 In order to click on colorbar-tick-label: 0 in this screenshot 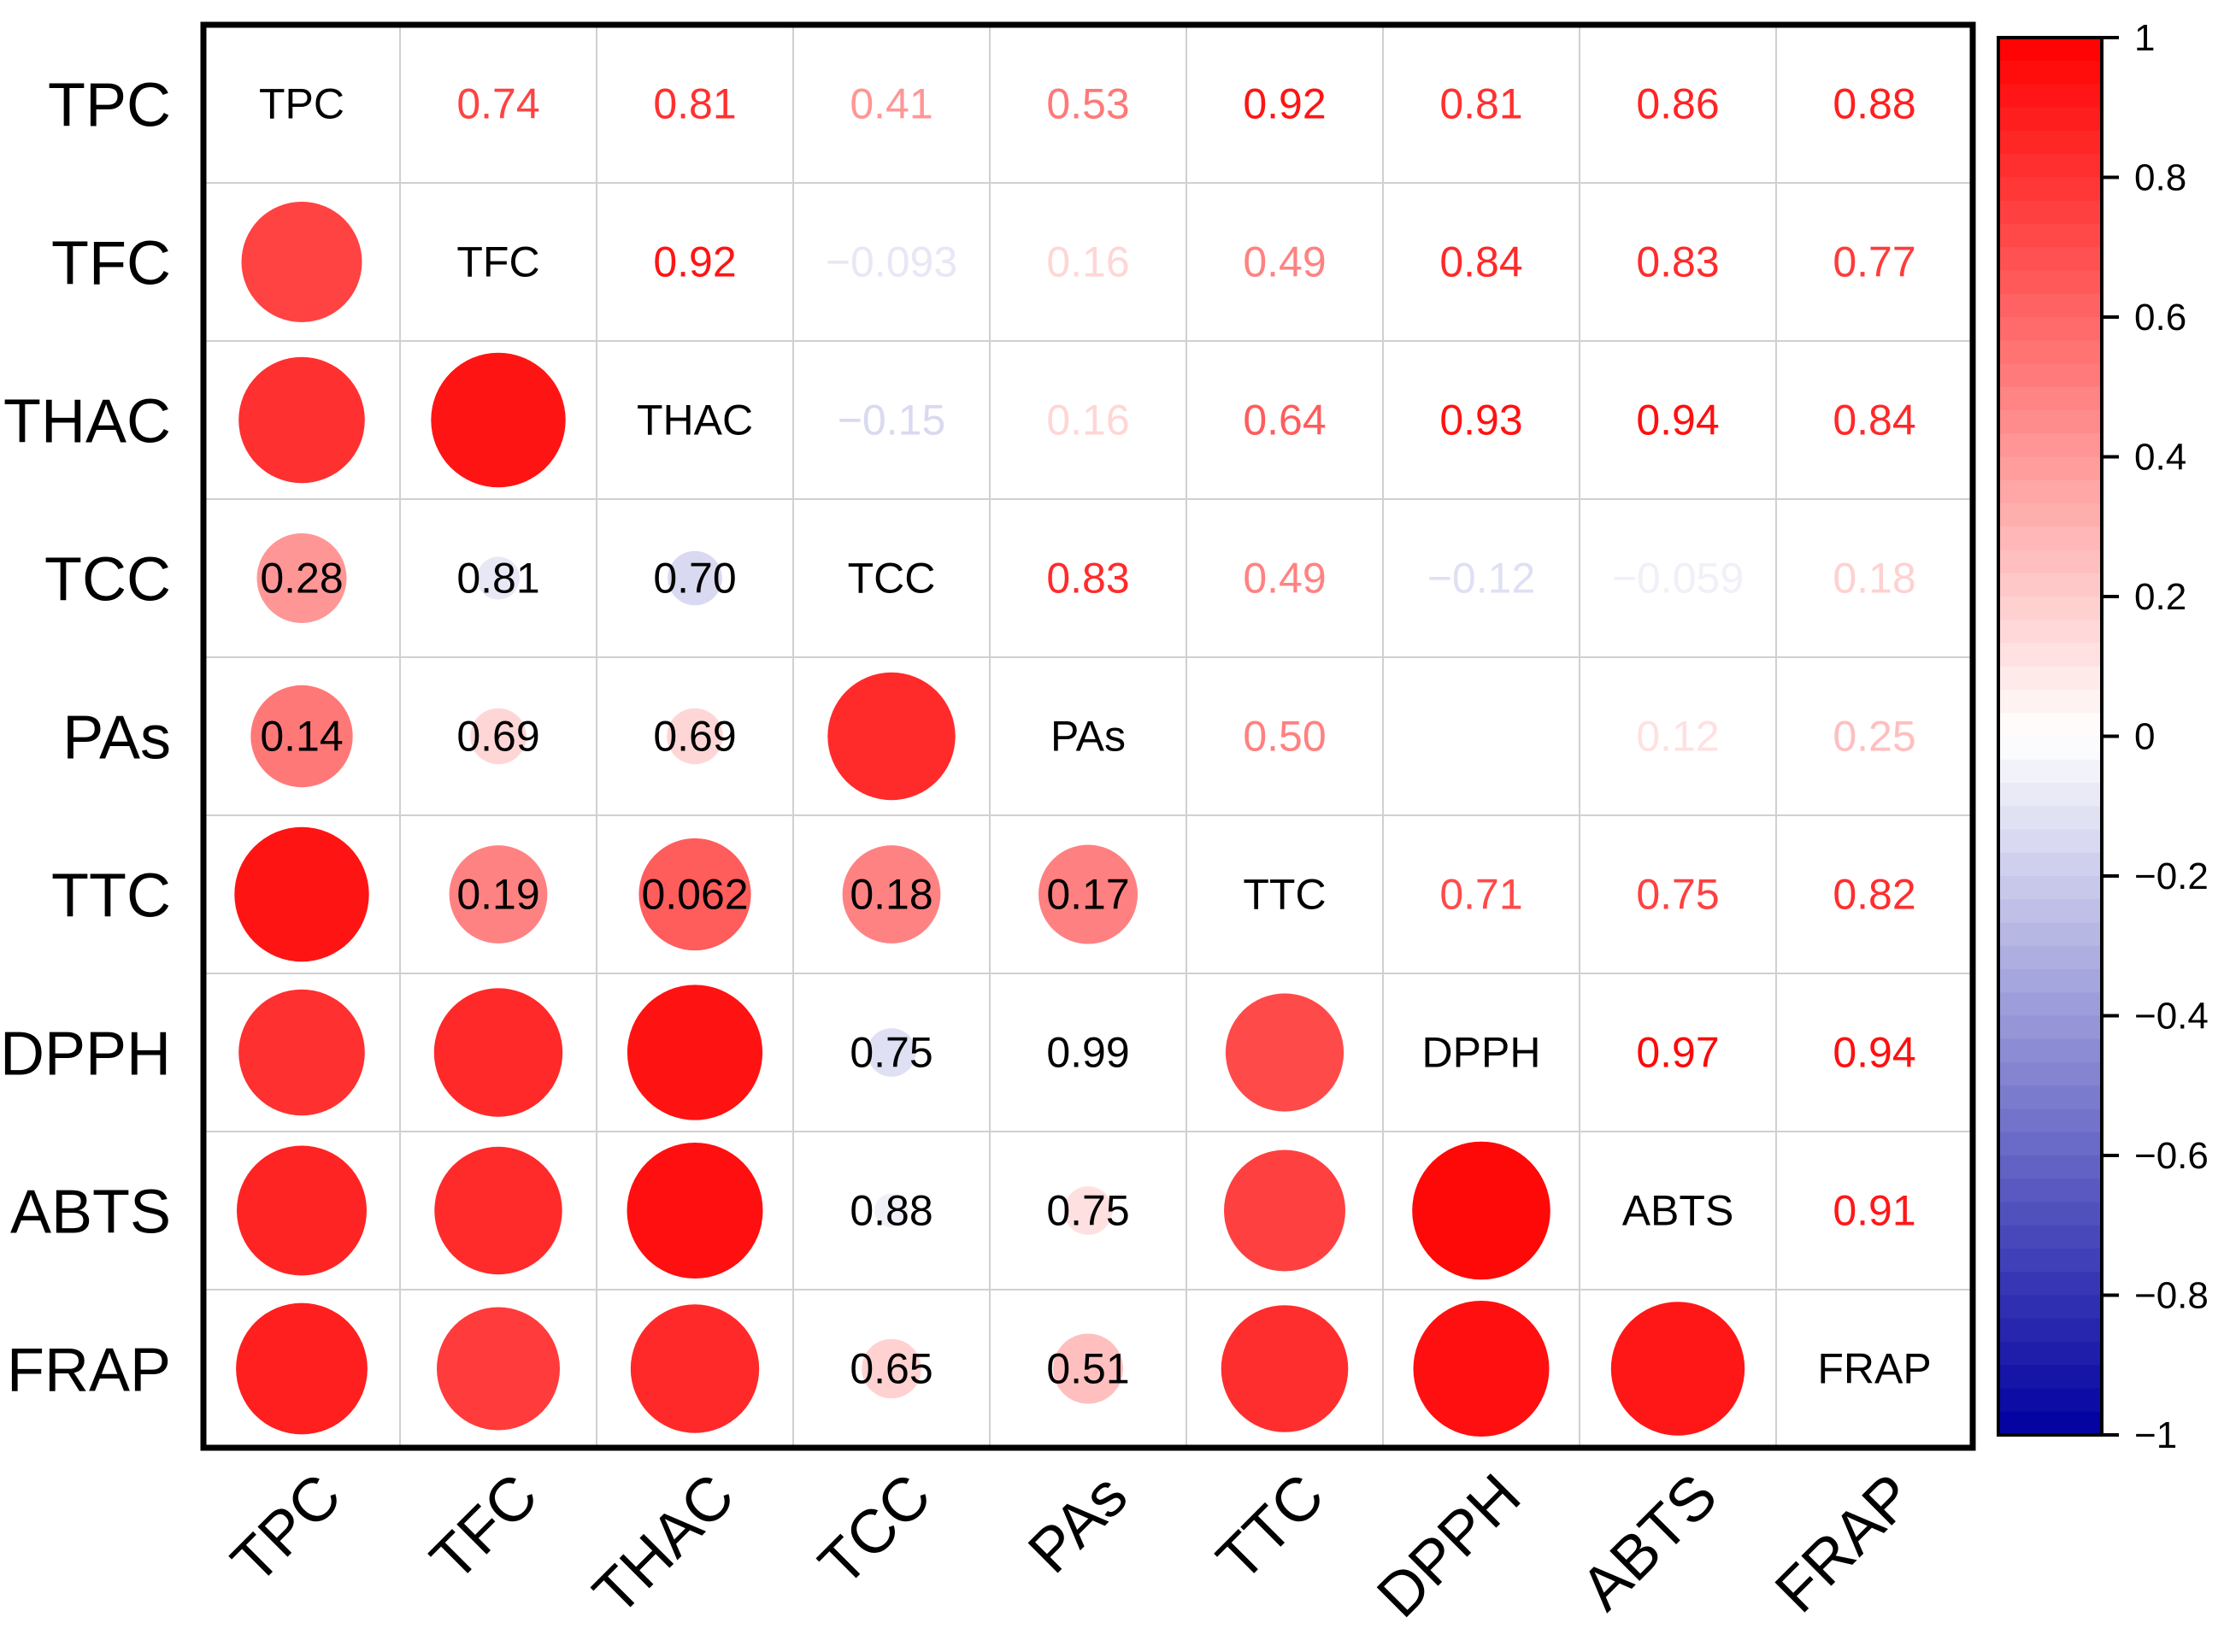, I will do `click(2144, 737)`.